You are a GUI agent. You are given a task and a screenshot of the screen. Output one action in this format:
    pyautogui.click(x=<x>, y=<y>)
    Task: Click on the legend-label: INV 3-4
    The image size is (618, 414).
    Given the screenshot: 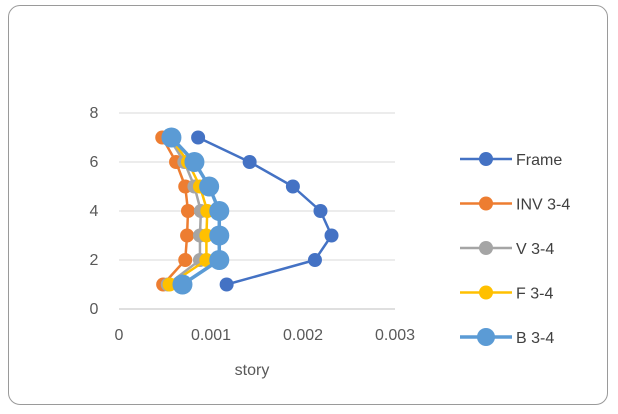 What is the action you would take?
    pyautogui.click(x=543, y=205)
    